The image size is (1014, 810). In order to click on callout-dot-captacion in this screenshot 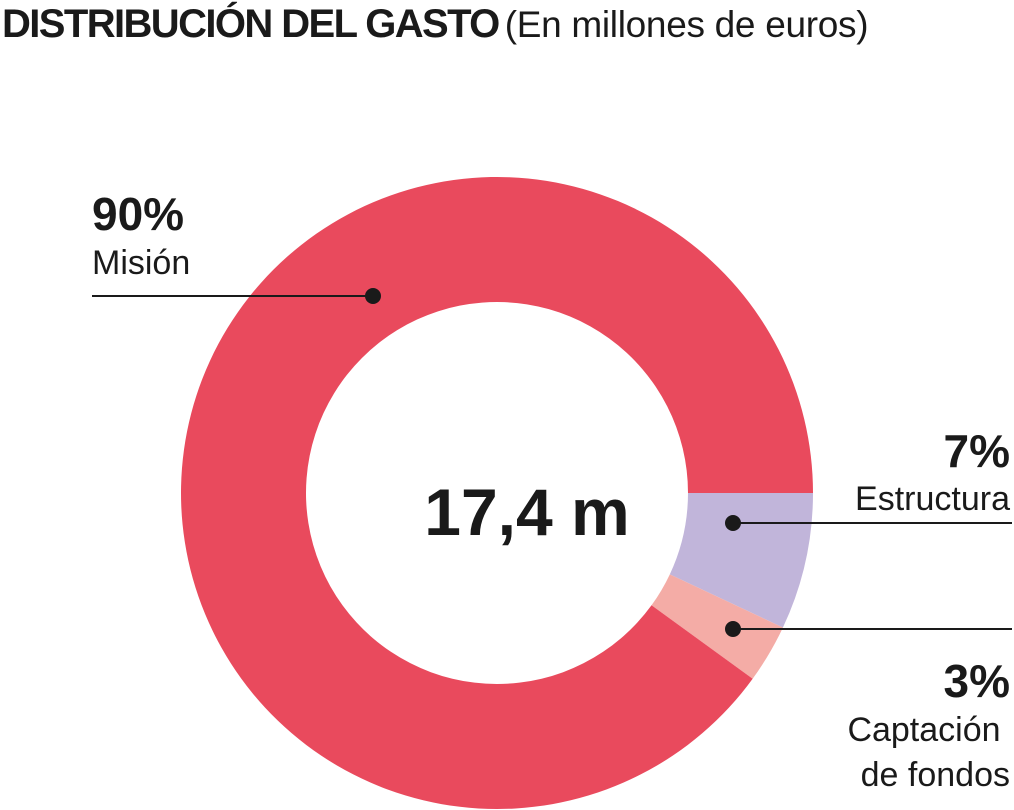, I will do `click(733, 629)`.